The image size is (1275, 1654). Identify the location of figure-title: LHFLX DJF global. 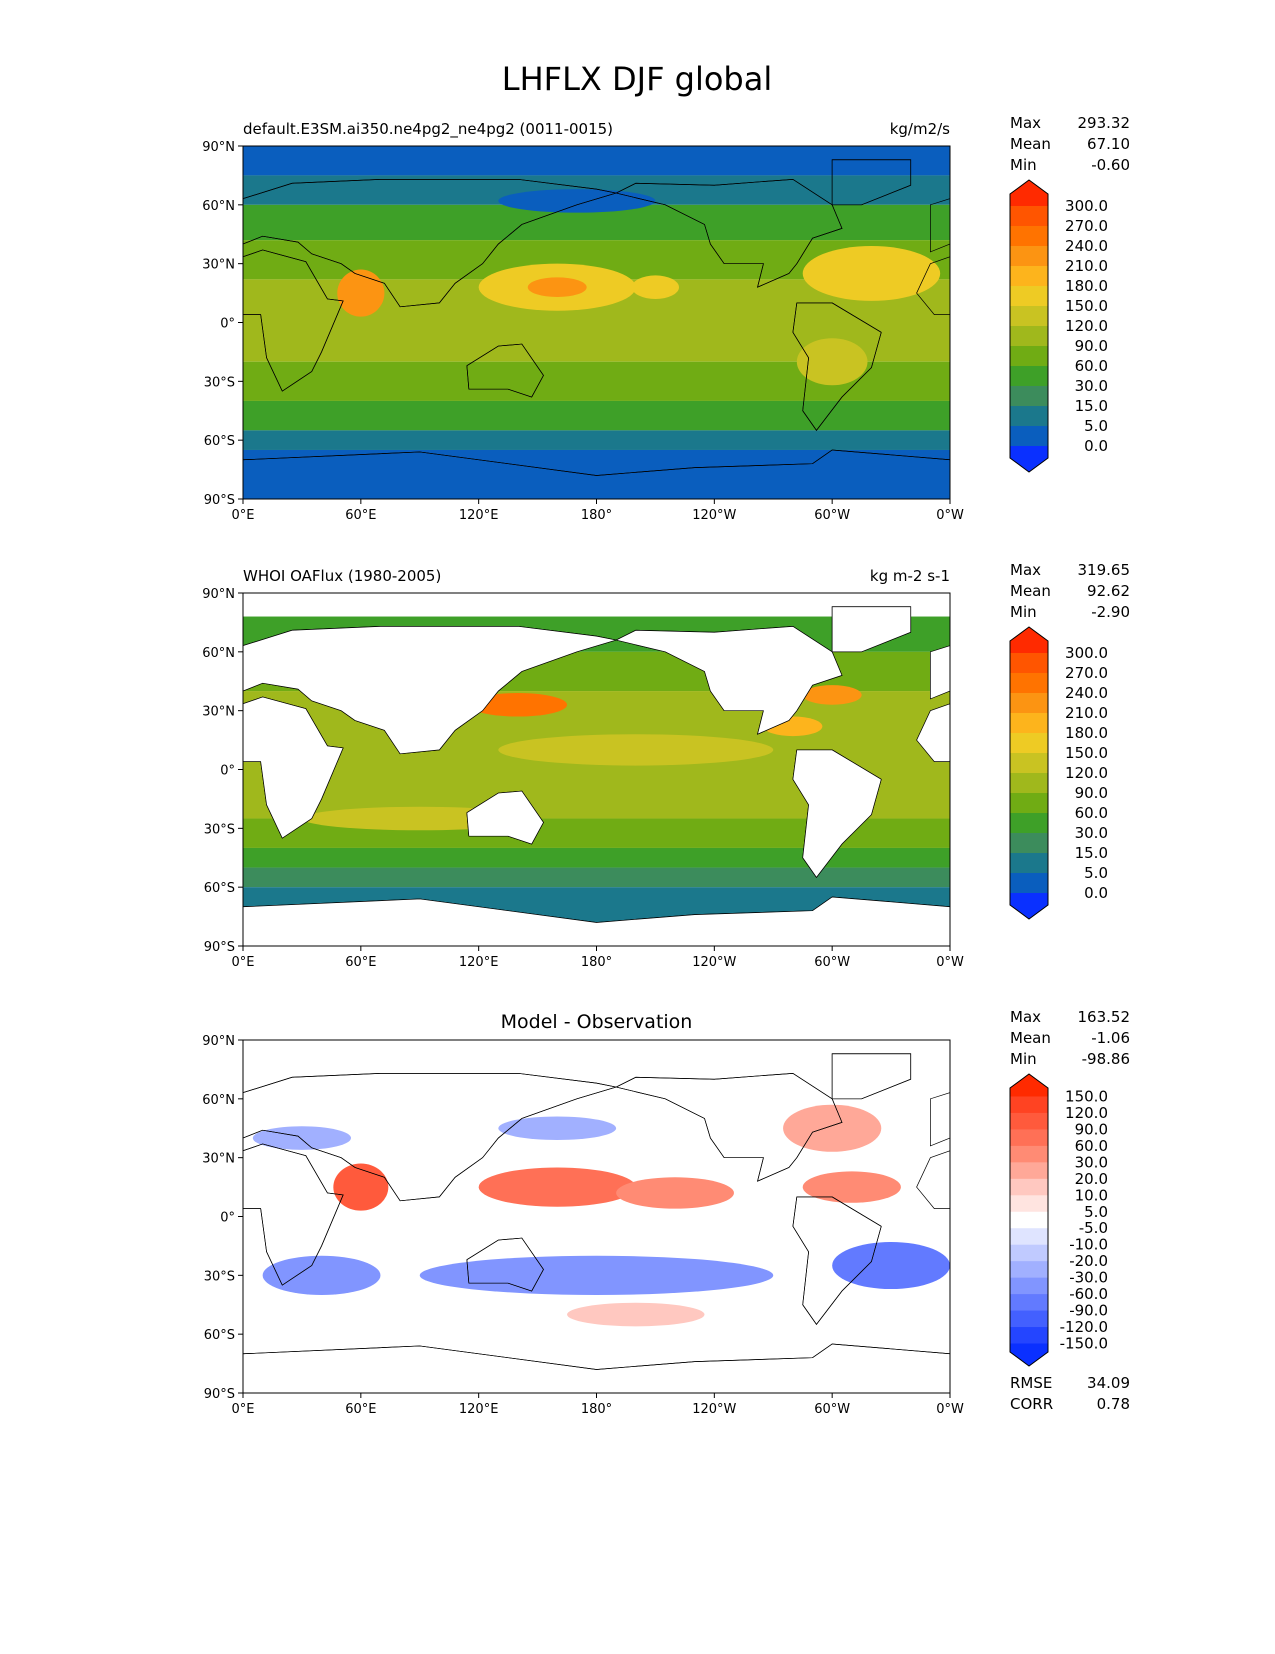
(637, 79).